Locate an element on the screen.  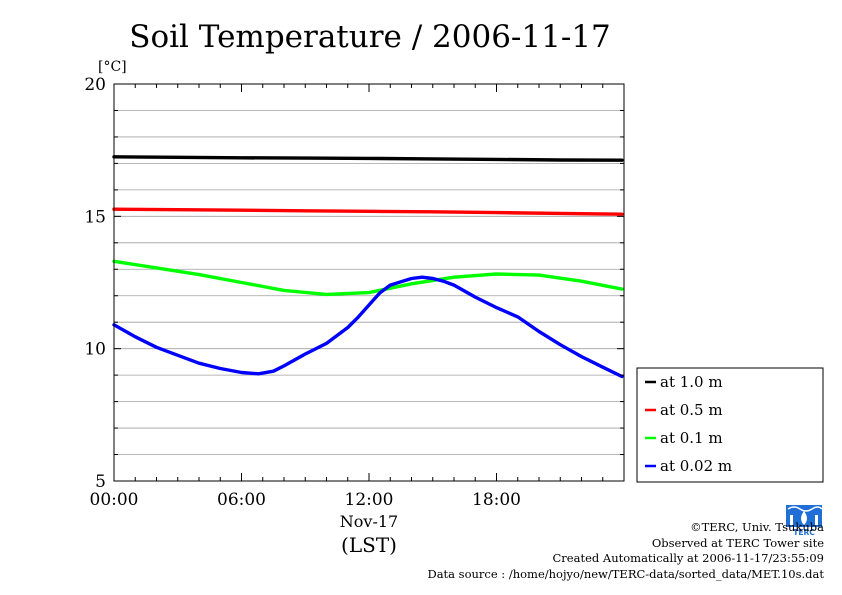
terc-logo-icon: TERC is located at coordinates (804, 520).